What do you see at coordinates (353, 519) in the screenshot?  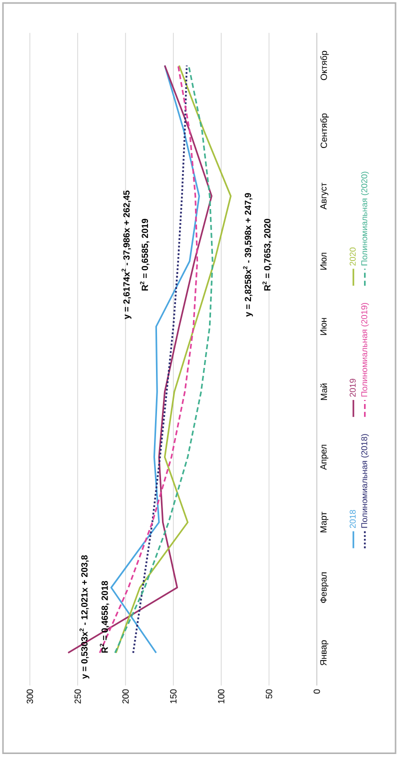 I see `text: 2018` at bounding box center [353, 519].